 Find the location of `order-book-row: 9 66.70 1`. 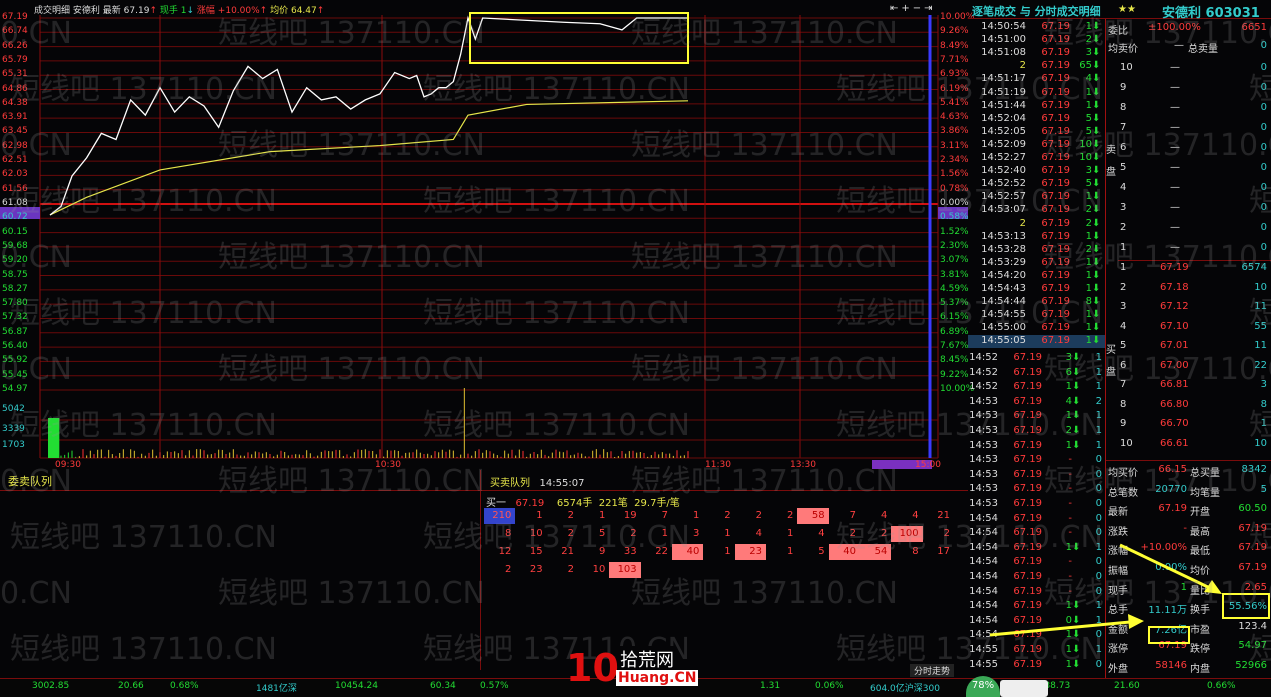

order-book-row: 9 66.70 1 is located at coordinates (1189, 426).